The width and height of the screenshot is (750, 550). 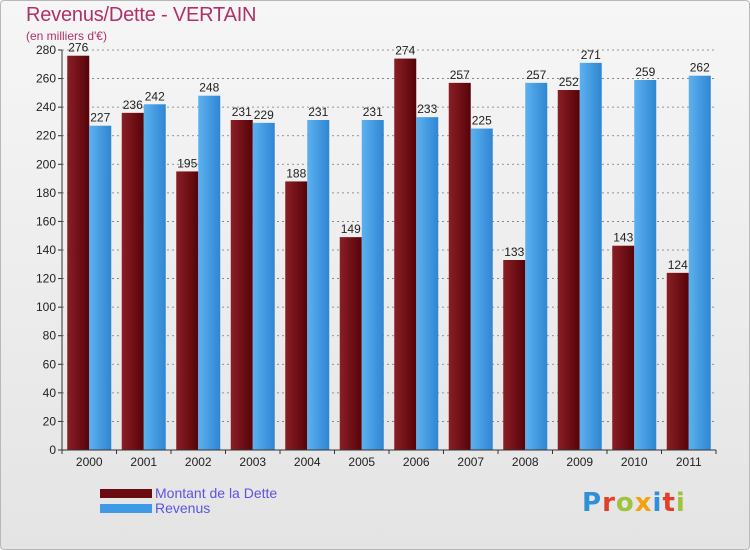 I want to click on data-label: 252, so click(x=569, y=82).